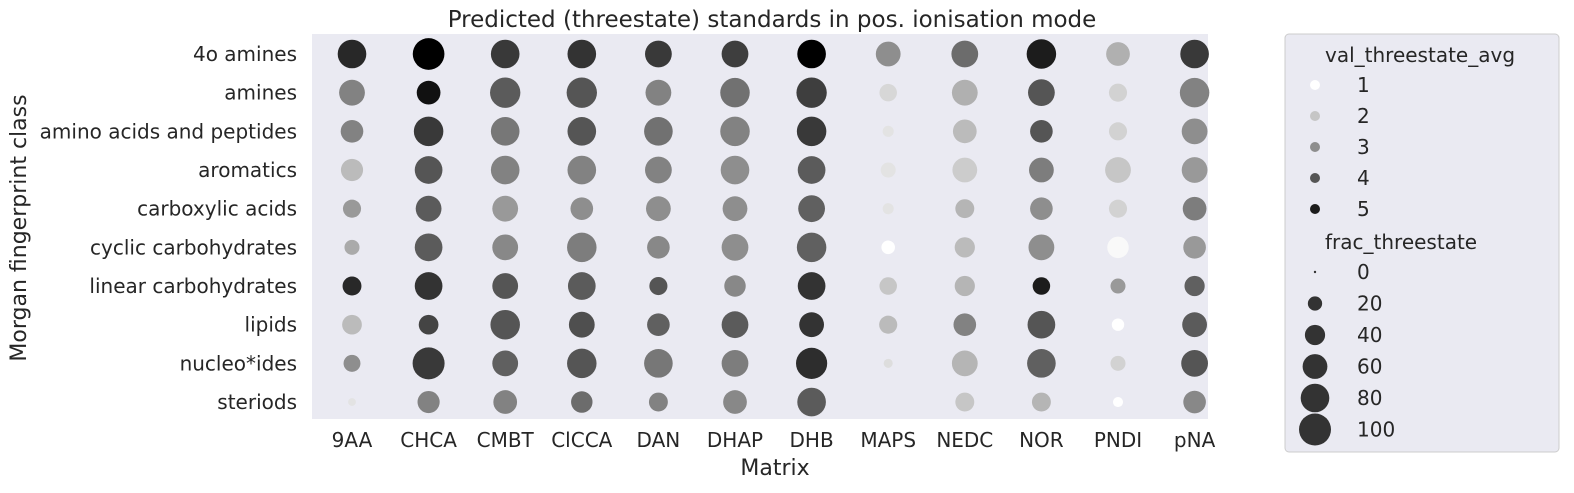 The height and width of the screenshot is (493, 1574). Describe the element at coordinates (428, 170) in the screenshot. I see `point-chca-aromatics` at that location.